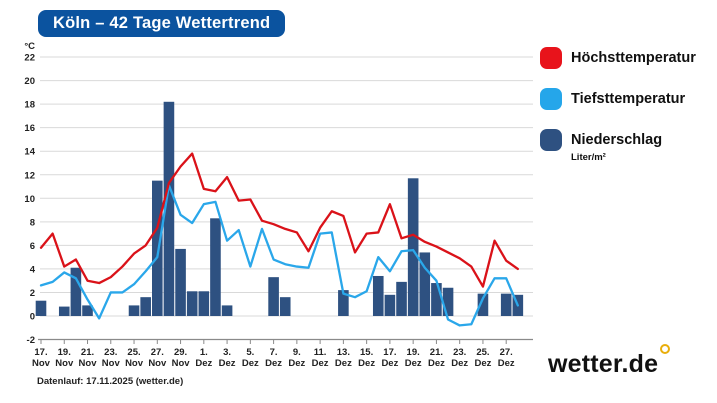  I want to click on svg-text: 7., so click(274, 352).